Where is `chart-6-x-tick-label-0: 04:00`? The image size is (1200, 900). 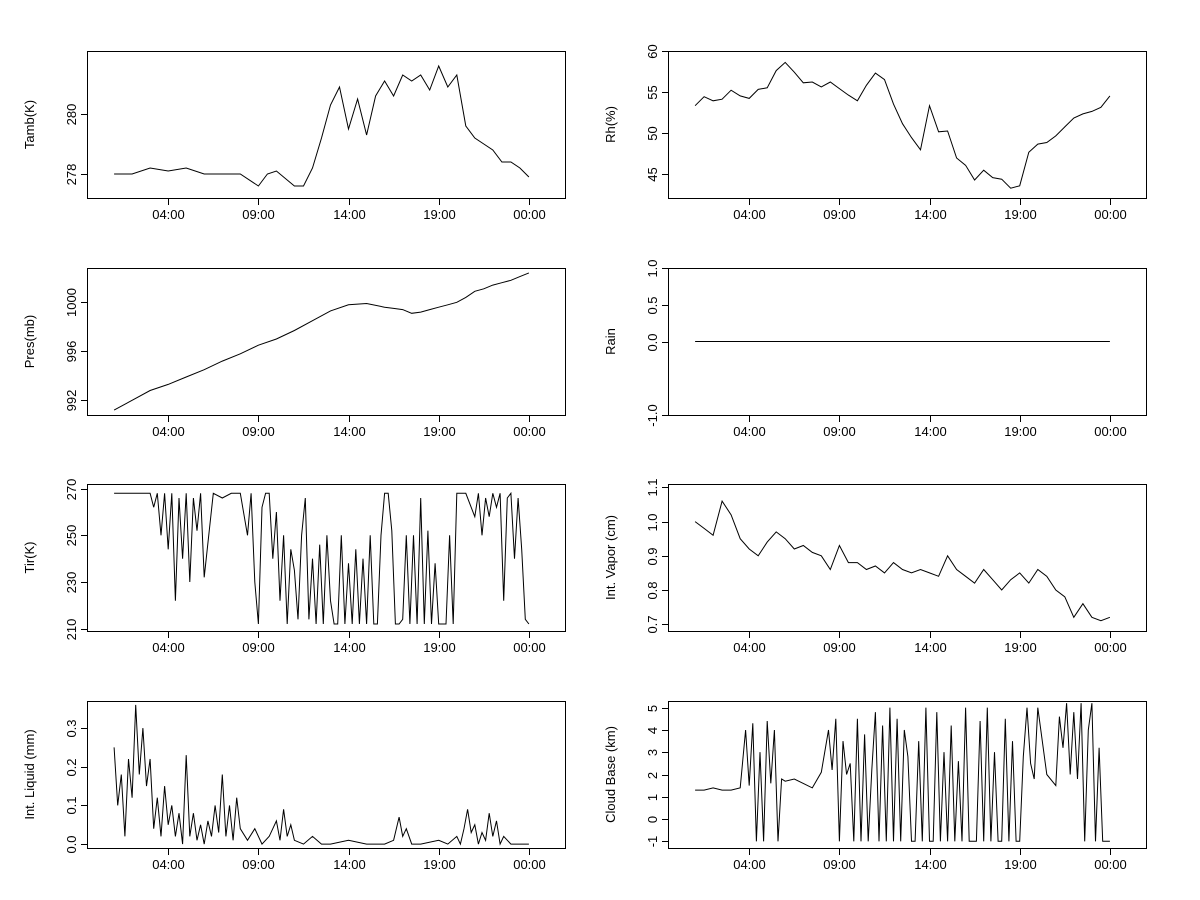
chart-6-x-tick-label-0: 04:00 is located at coordinates (168, 864).